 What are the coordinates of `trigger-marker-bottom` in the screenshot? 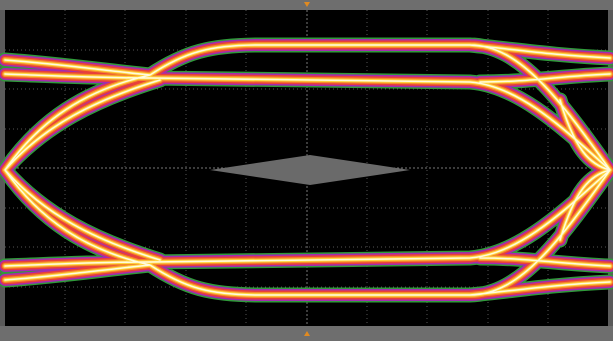 It's located at (307, 333).